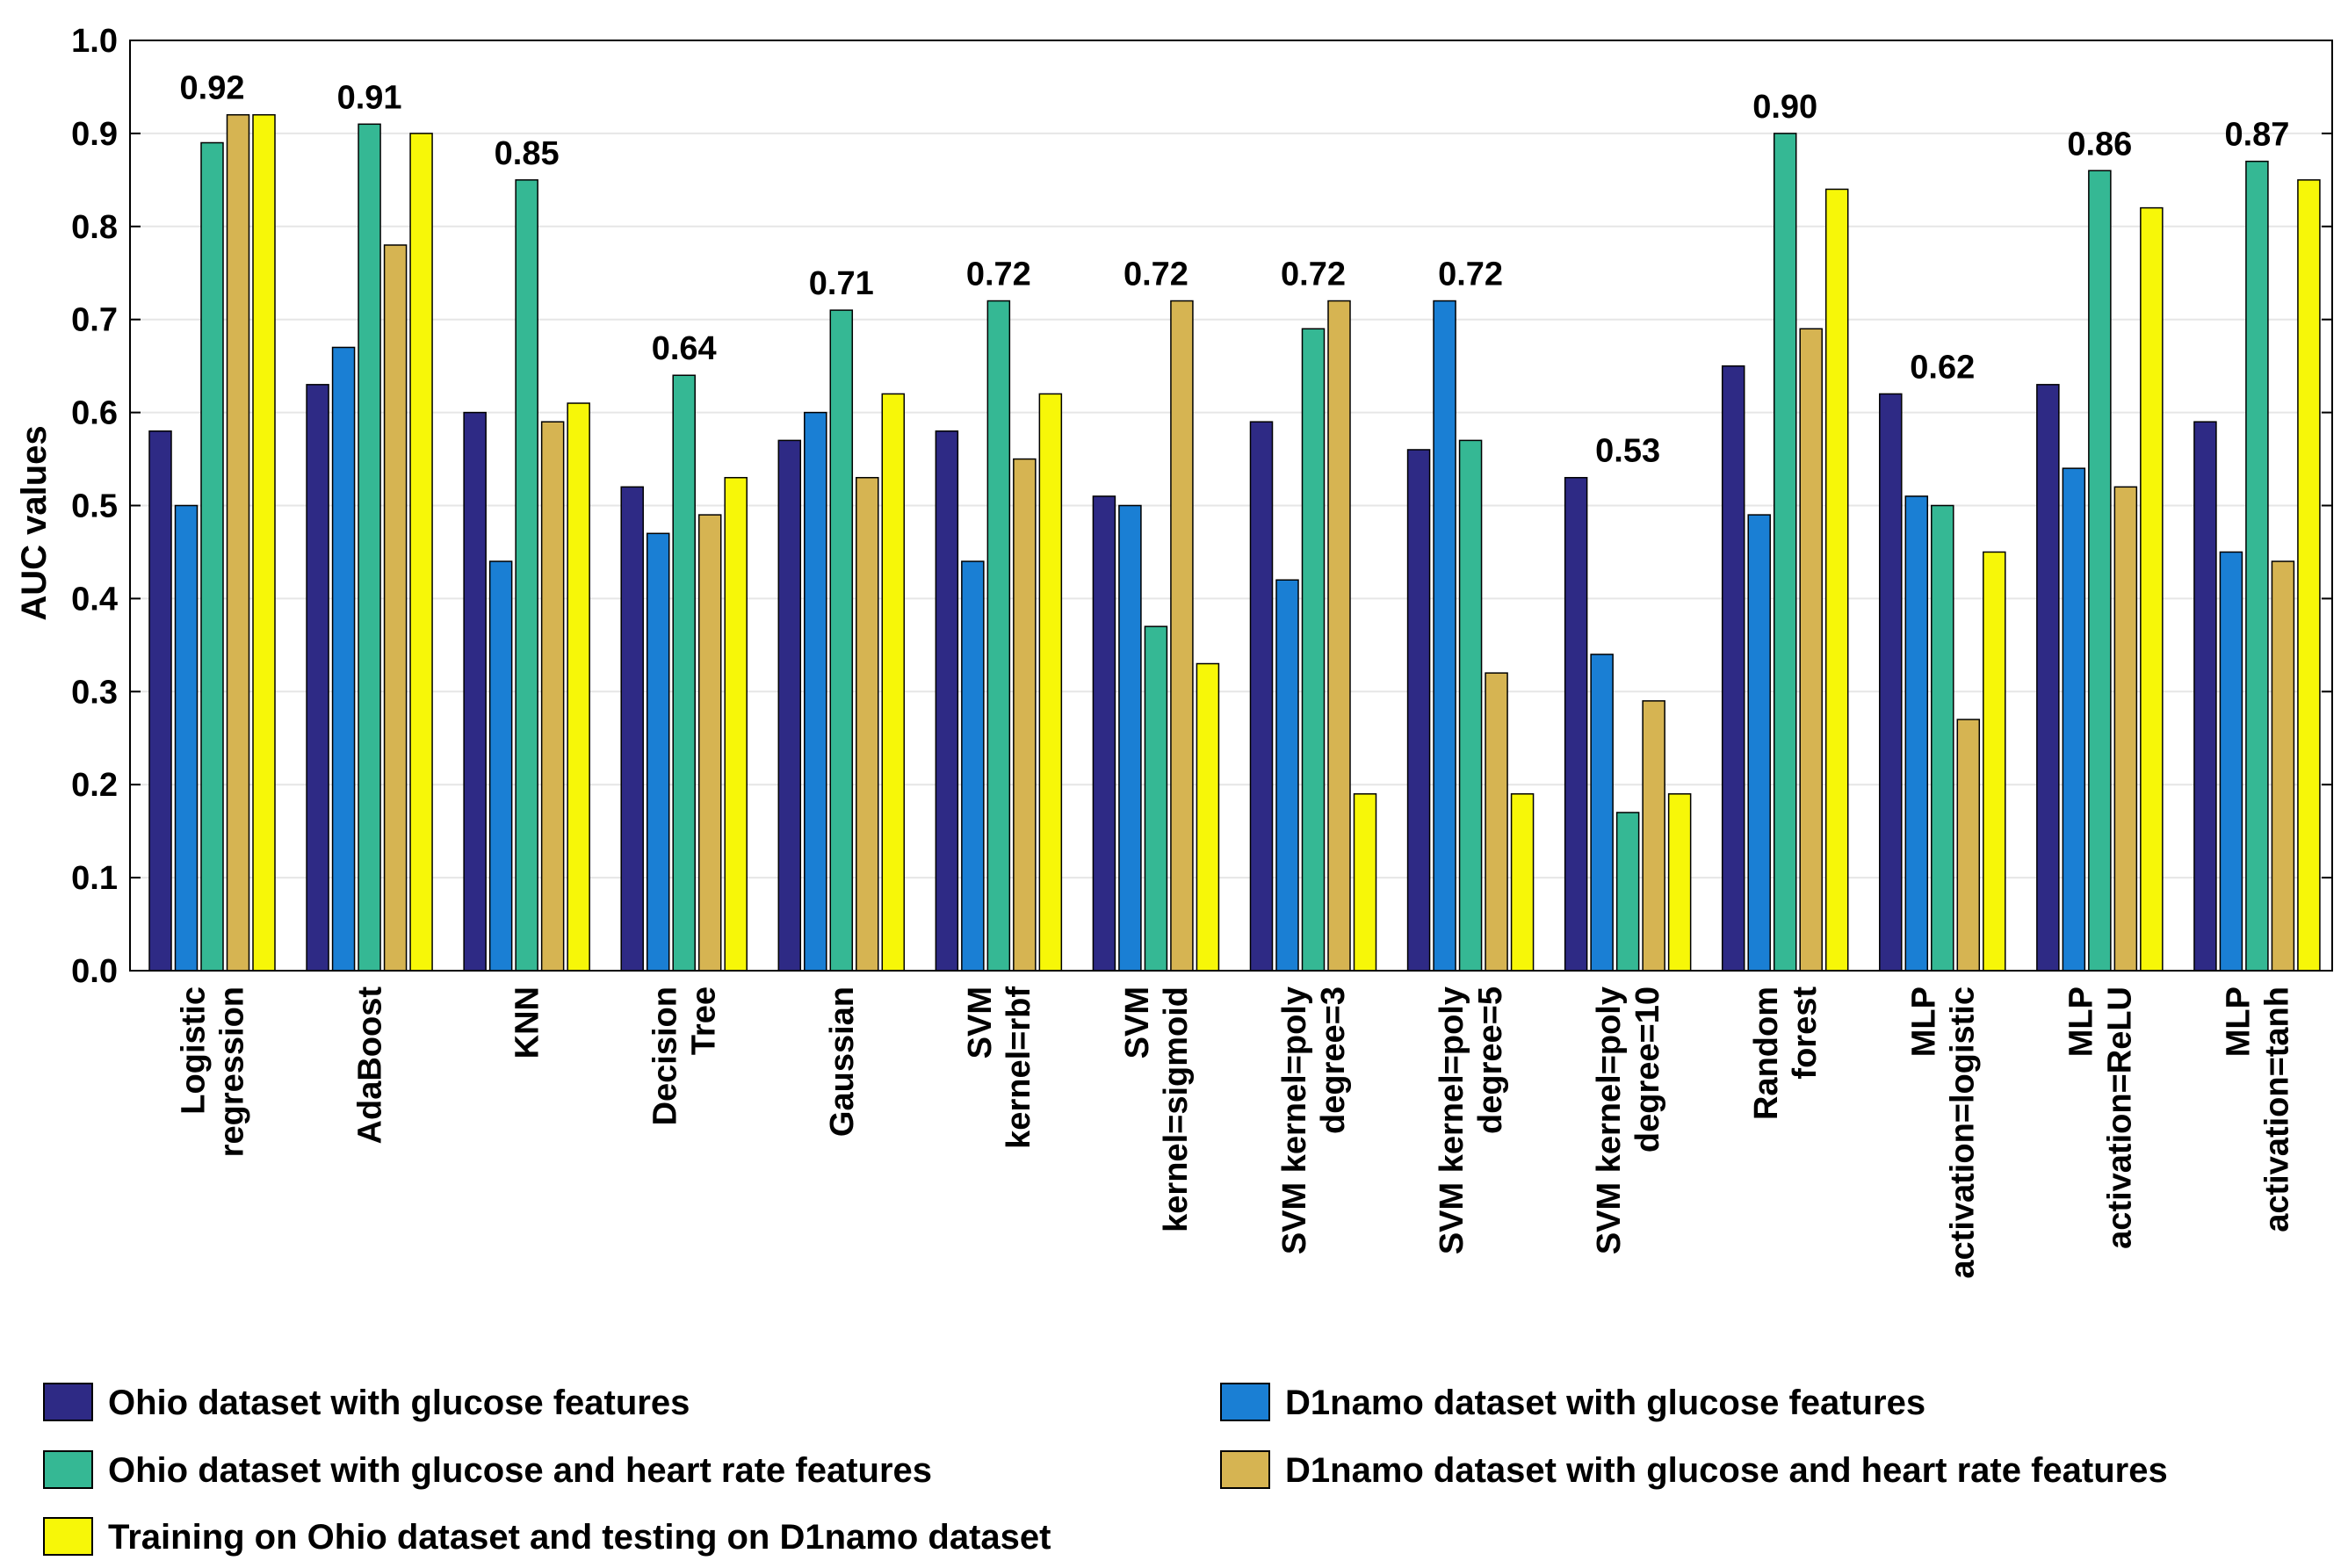  I want to click on category-label: SVM, so click(1137, 1023).